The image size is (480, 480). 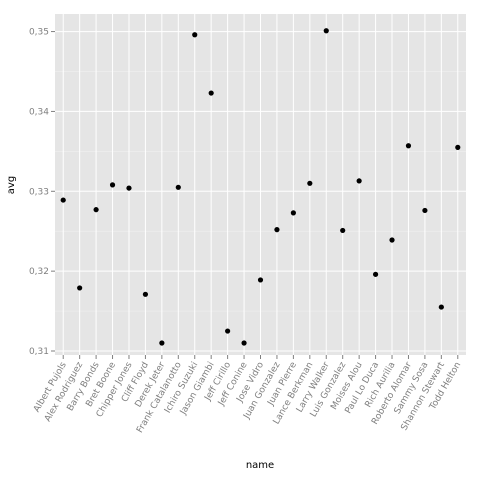 I want to click on y-axis-title: avg, so click(x=11, y=185).